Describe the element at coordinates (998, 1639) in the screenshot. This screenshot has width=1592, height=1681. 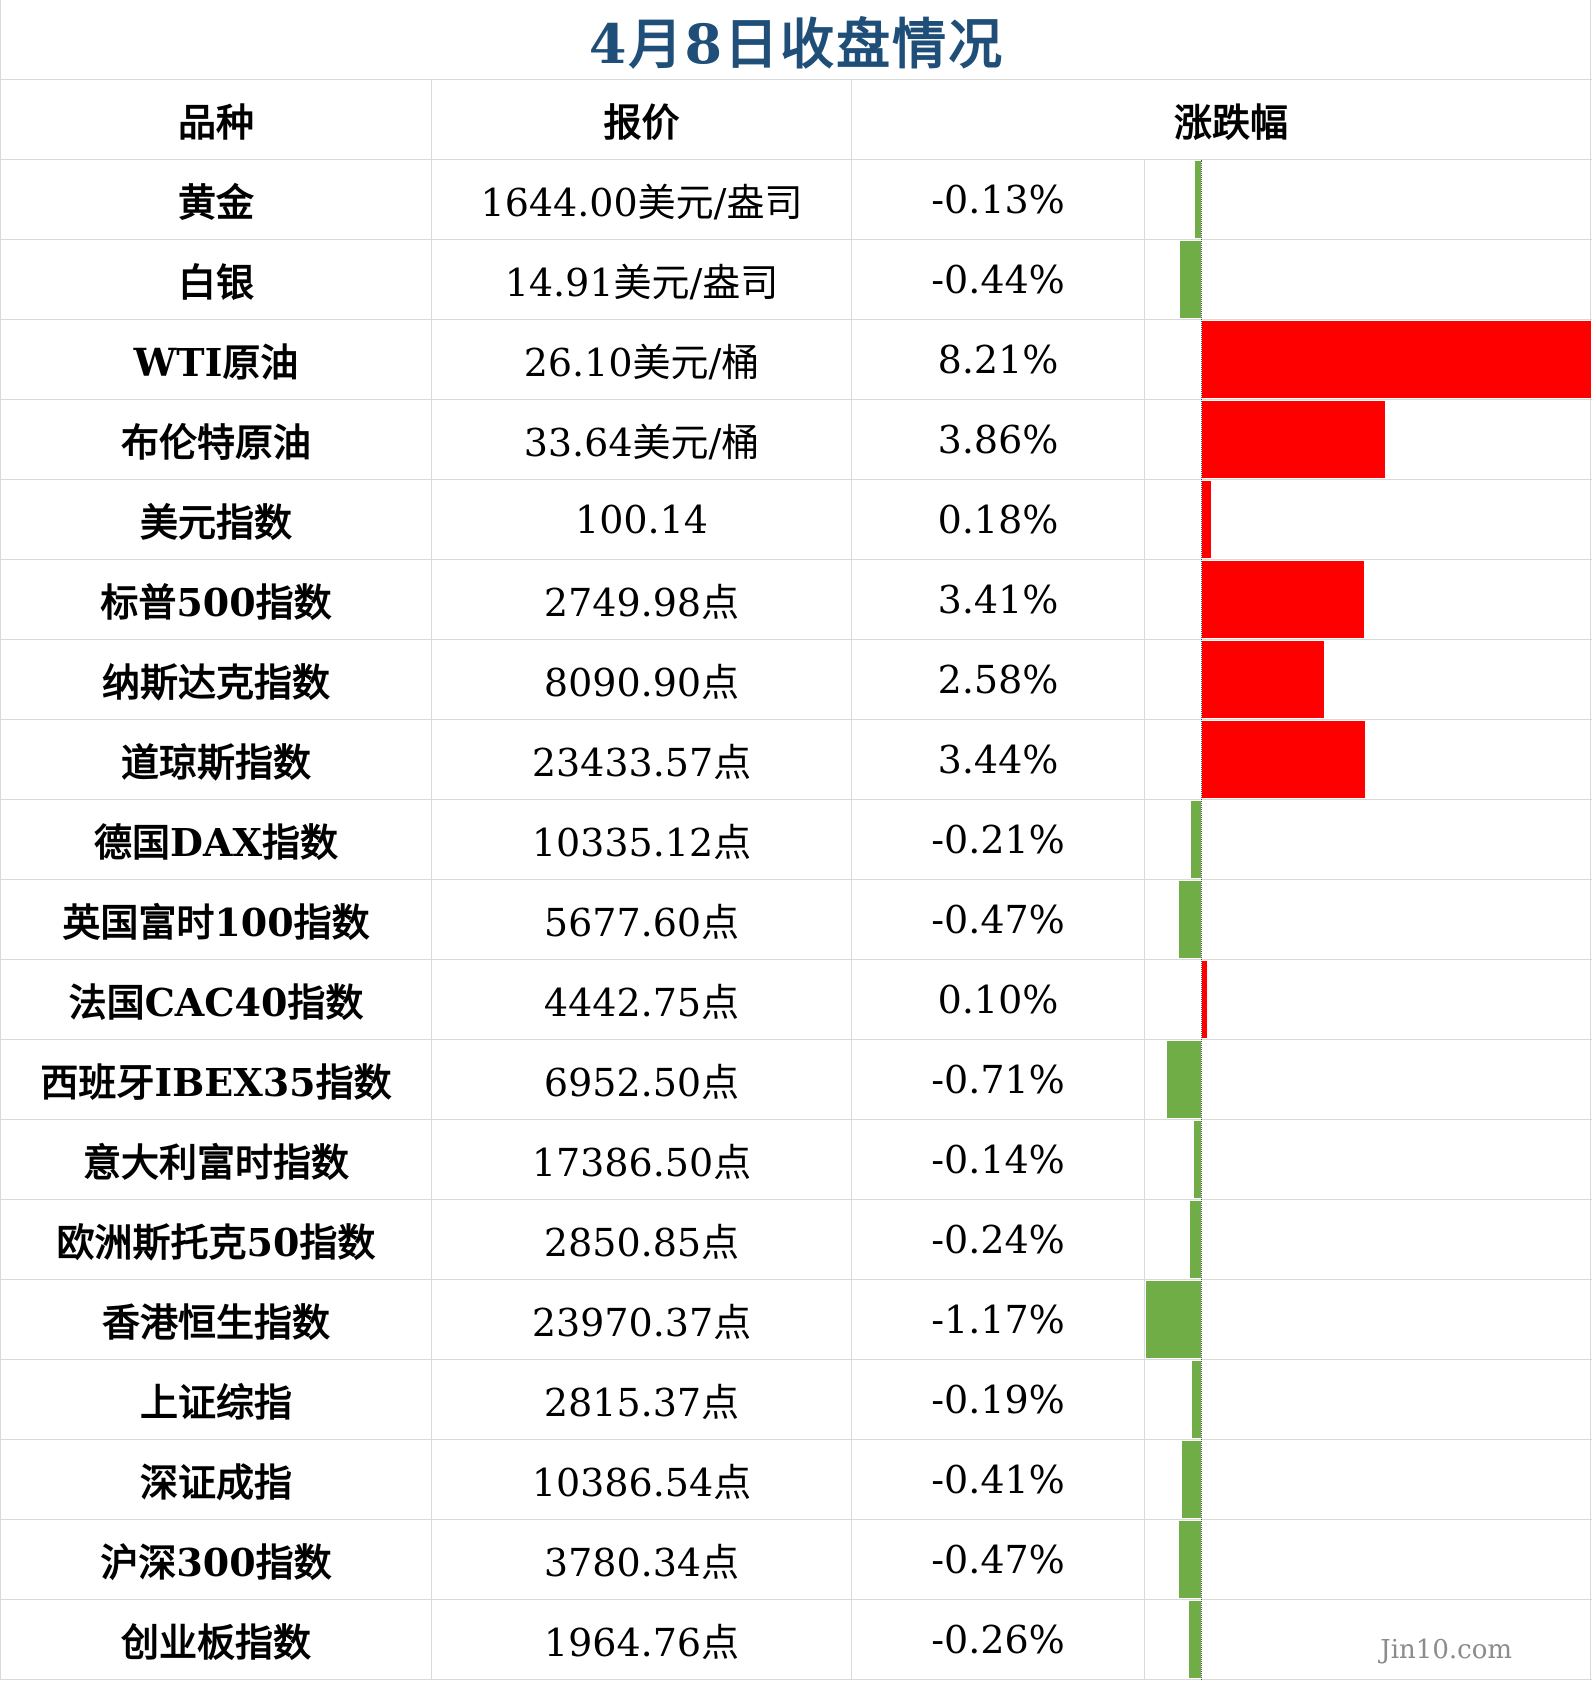
I see `instrument-change: -0.26%` at that location.